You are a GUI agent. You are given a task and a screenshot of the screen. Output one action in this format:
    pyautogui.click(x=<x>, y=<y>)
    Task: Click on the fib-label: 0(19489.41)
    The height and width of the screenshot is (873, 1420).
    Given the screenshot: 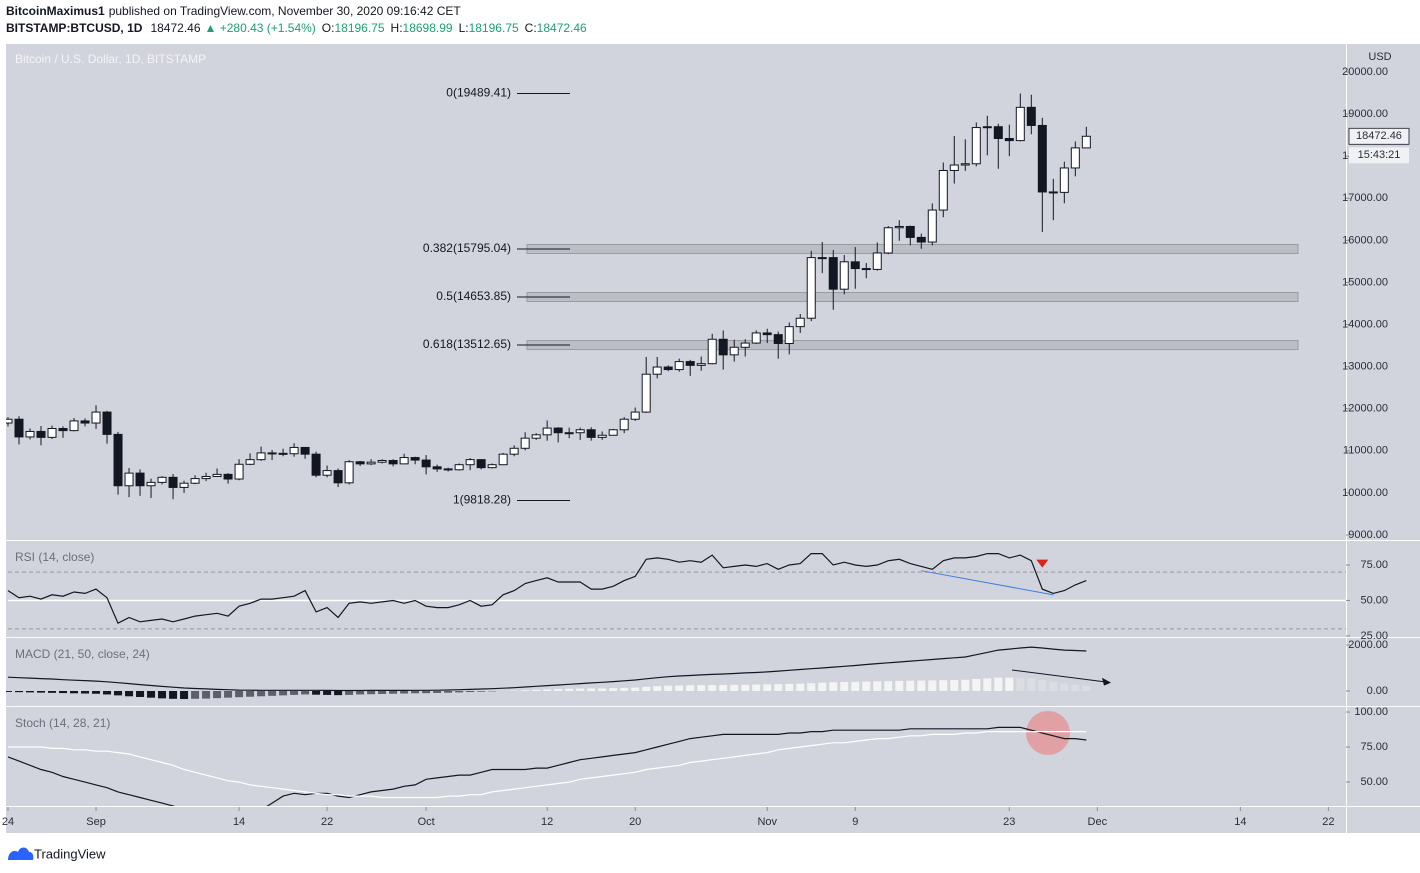 What is the action you would take?
    pyautogui.click(x=478, y=93)
    